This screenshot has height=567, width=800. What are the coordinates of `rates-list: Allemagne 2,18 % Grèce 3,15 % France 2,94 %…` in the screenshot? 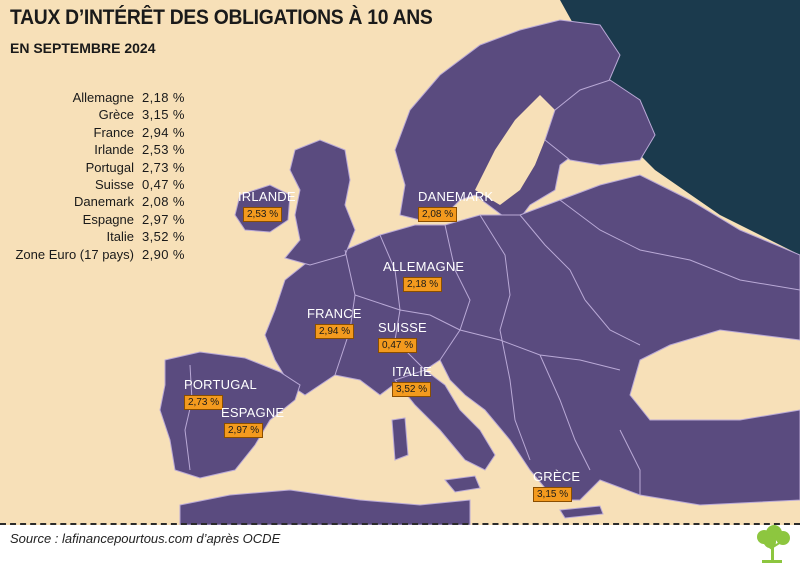 It's located at (94, 176).